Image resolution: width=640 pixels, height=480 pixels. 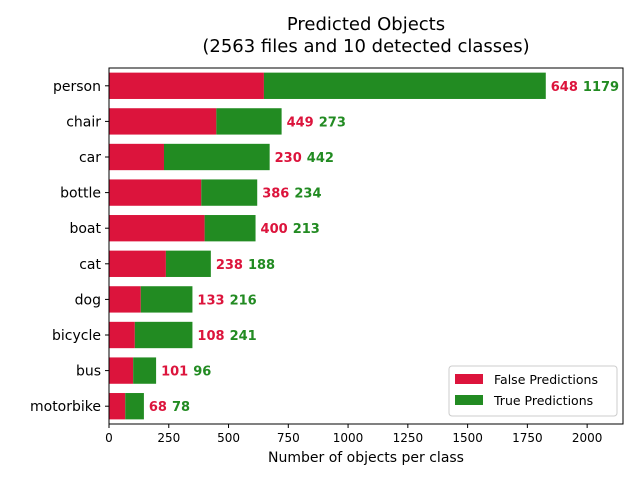 What do you see at coordinates (117, 406) in the screenshot?
I see `bar-motorbike-false-predictions` at bounding box center [117, 406].